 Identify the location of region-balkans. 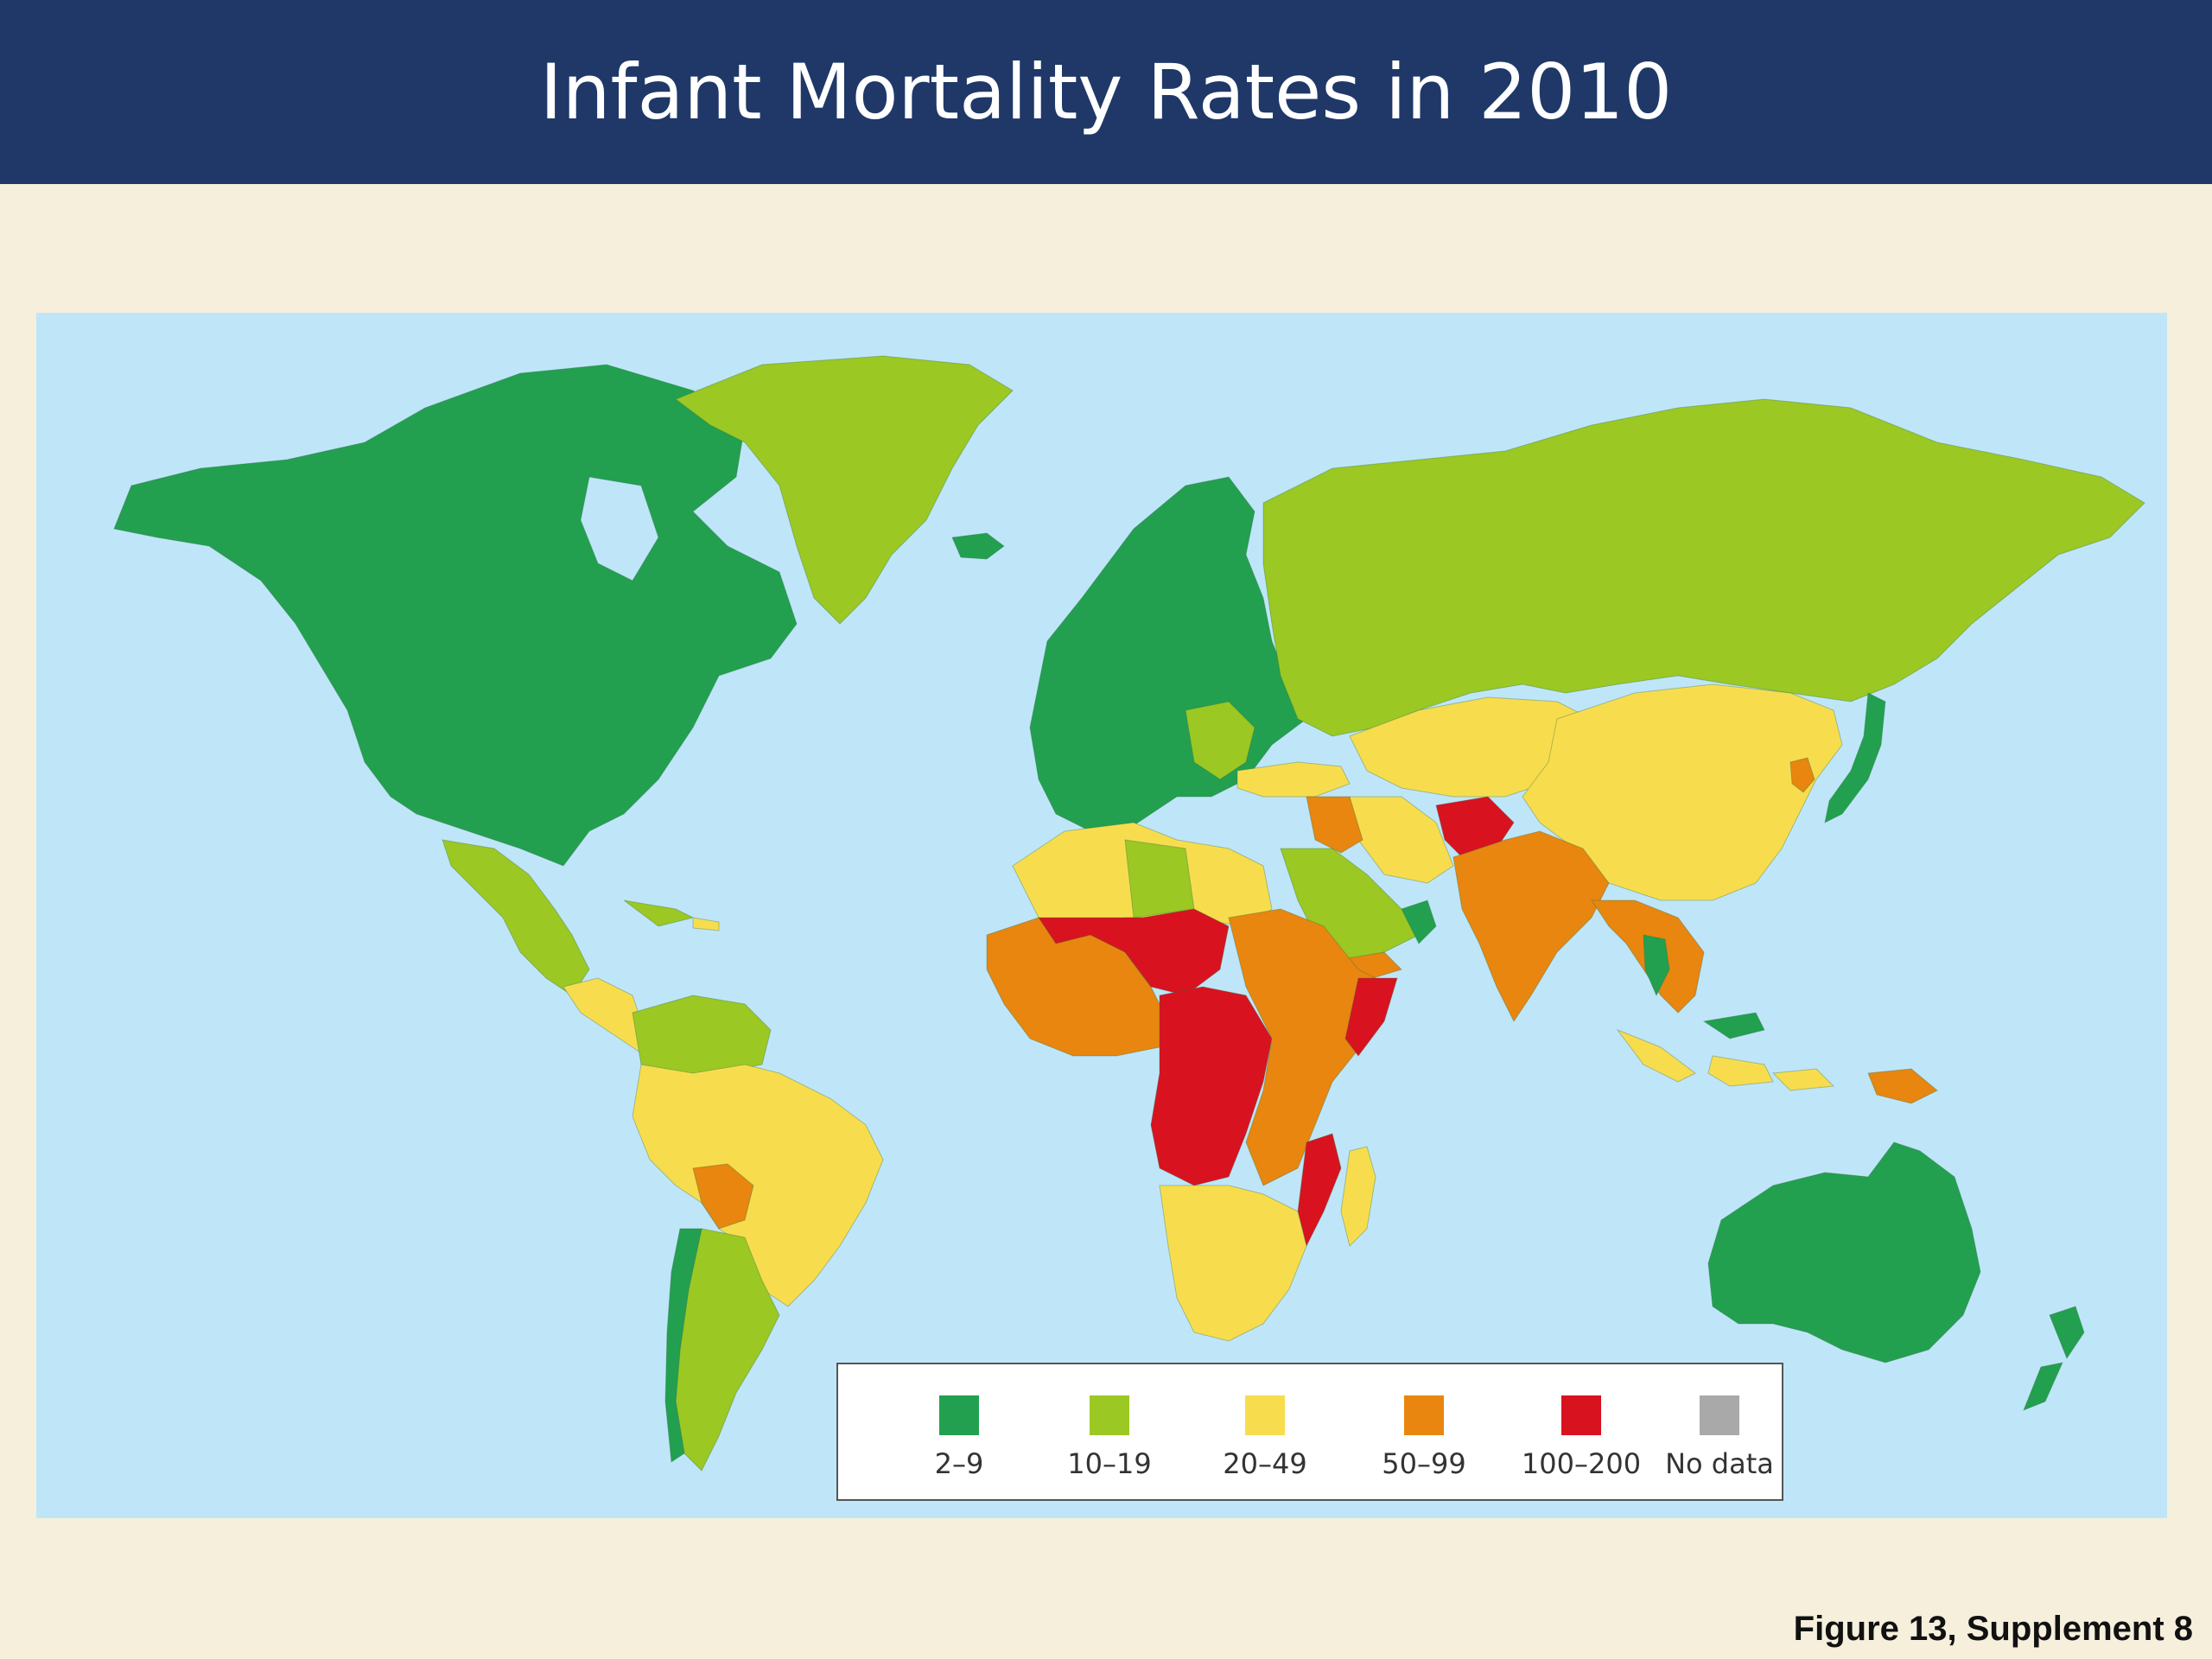
(1220, 740).